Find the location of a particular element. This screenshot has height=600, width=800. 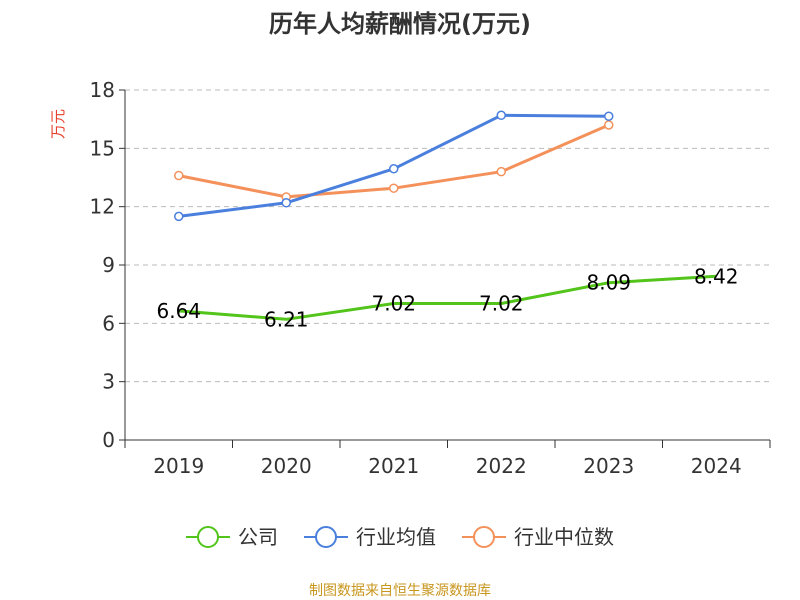

legend: 公司 行业均值 行业中位数 is located at coordinates (400, 537).